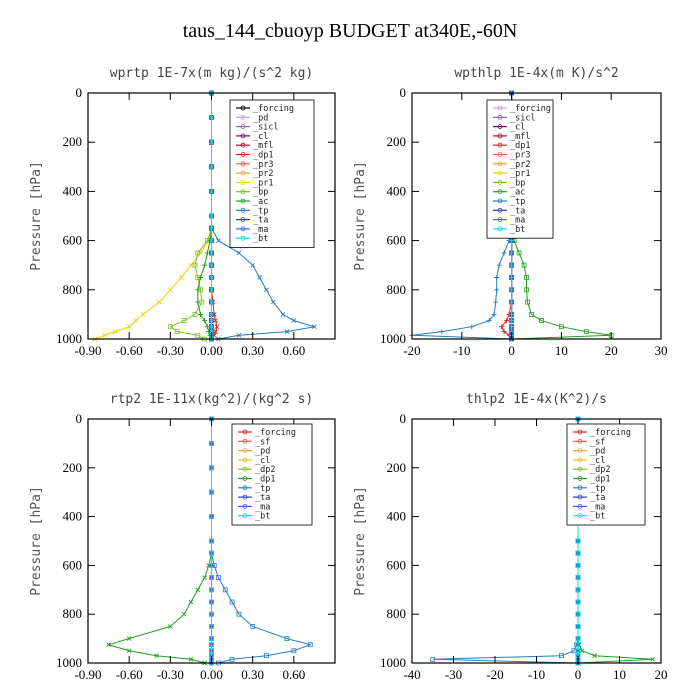 The image size is (700, 700). I want to click on legend-box, so click(520, 169).